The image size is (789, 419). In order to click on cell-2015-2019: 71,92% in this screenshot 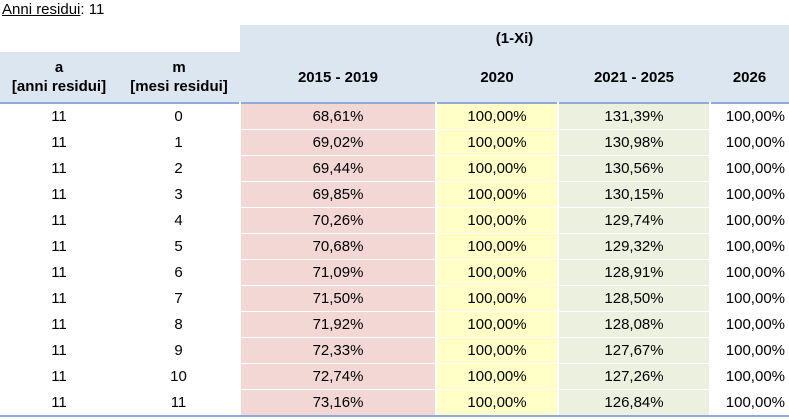, I will do `click(337, 324)`.